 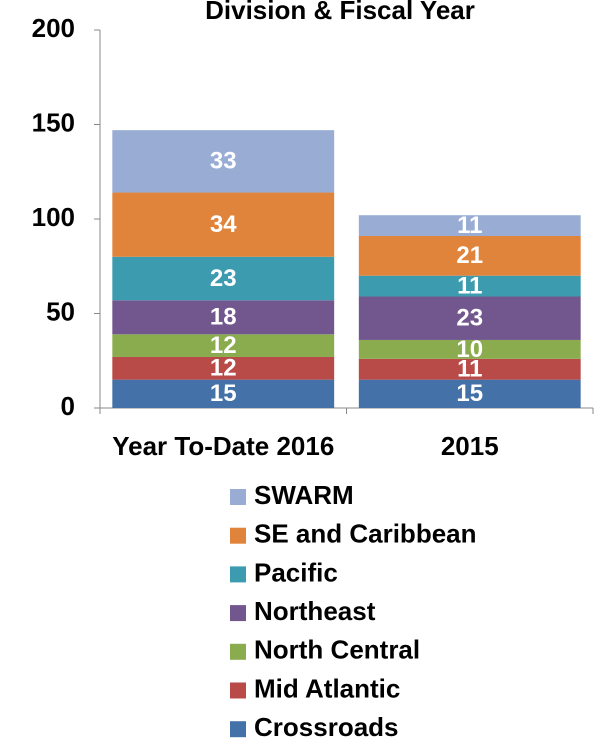 What do you see at coordinates (53, 122) in the screenshot?
I see `y-tick-label: 150` at bounding box center [53, 122].